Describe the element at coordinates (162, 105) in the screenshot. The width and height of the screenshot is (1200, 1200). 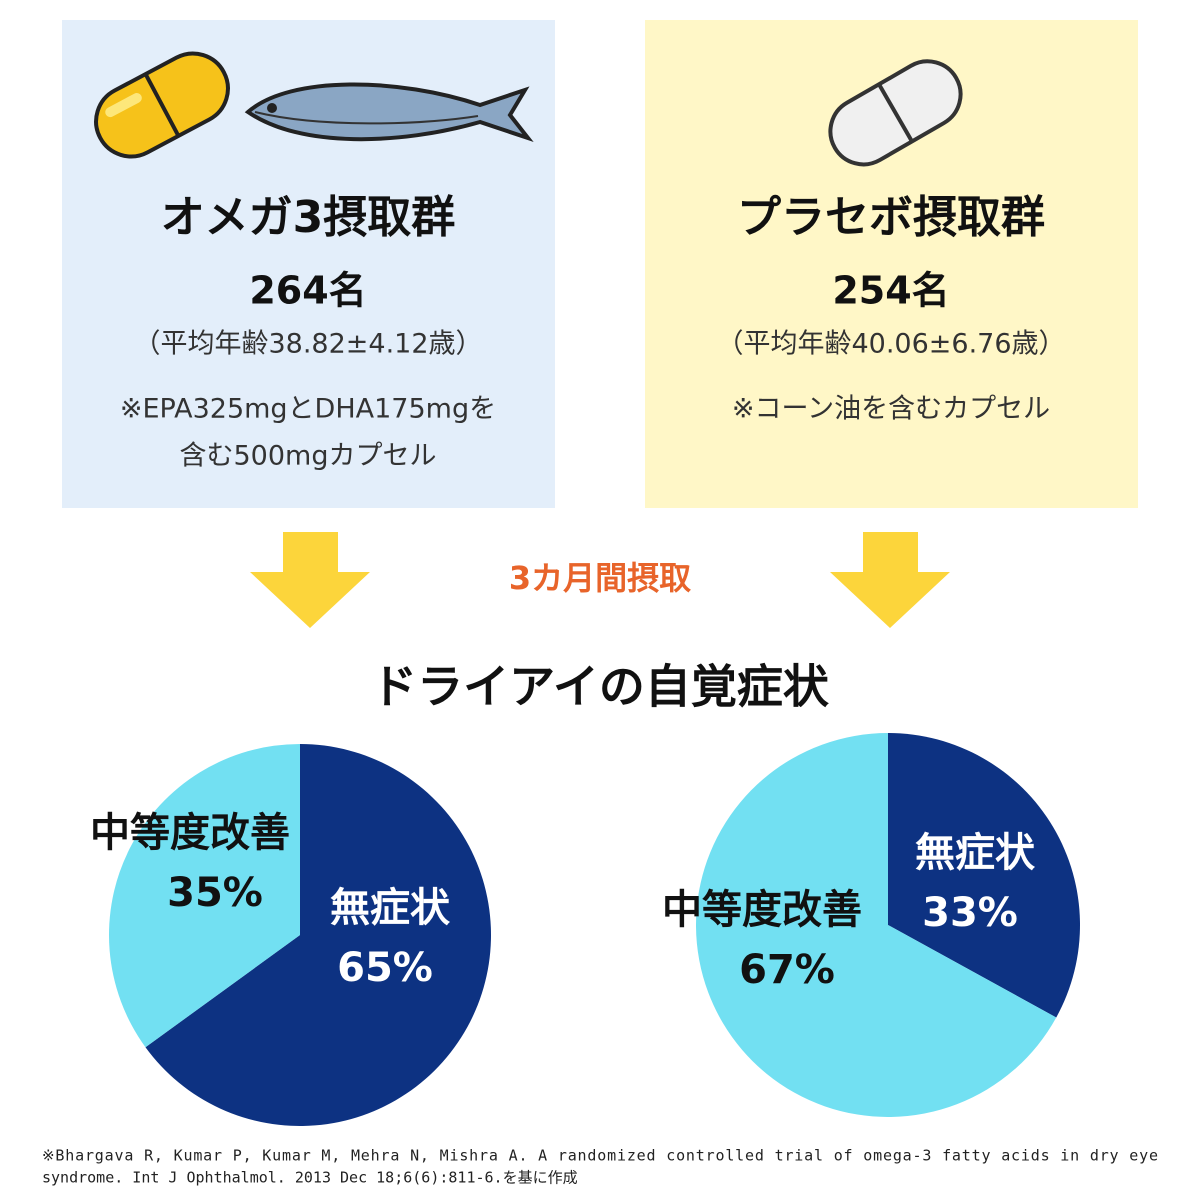
I see `gold-capsule` at that location.